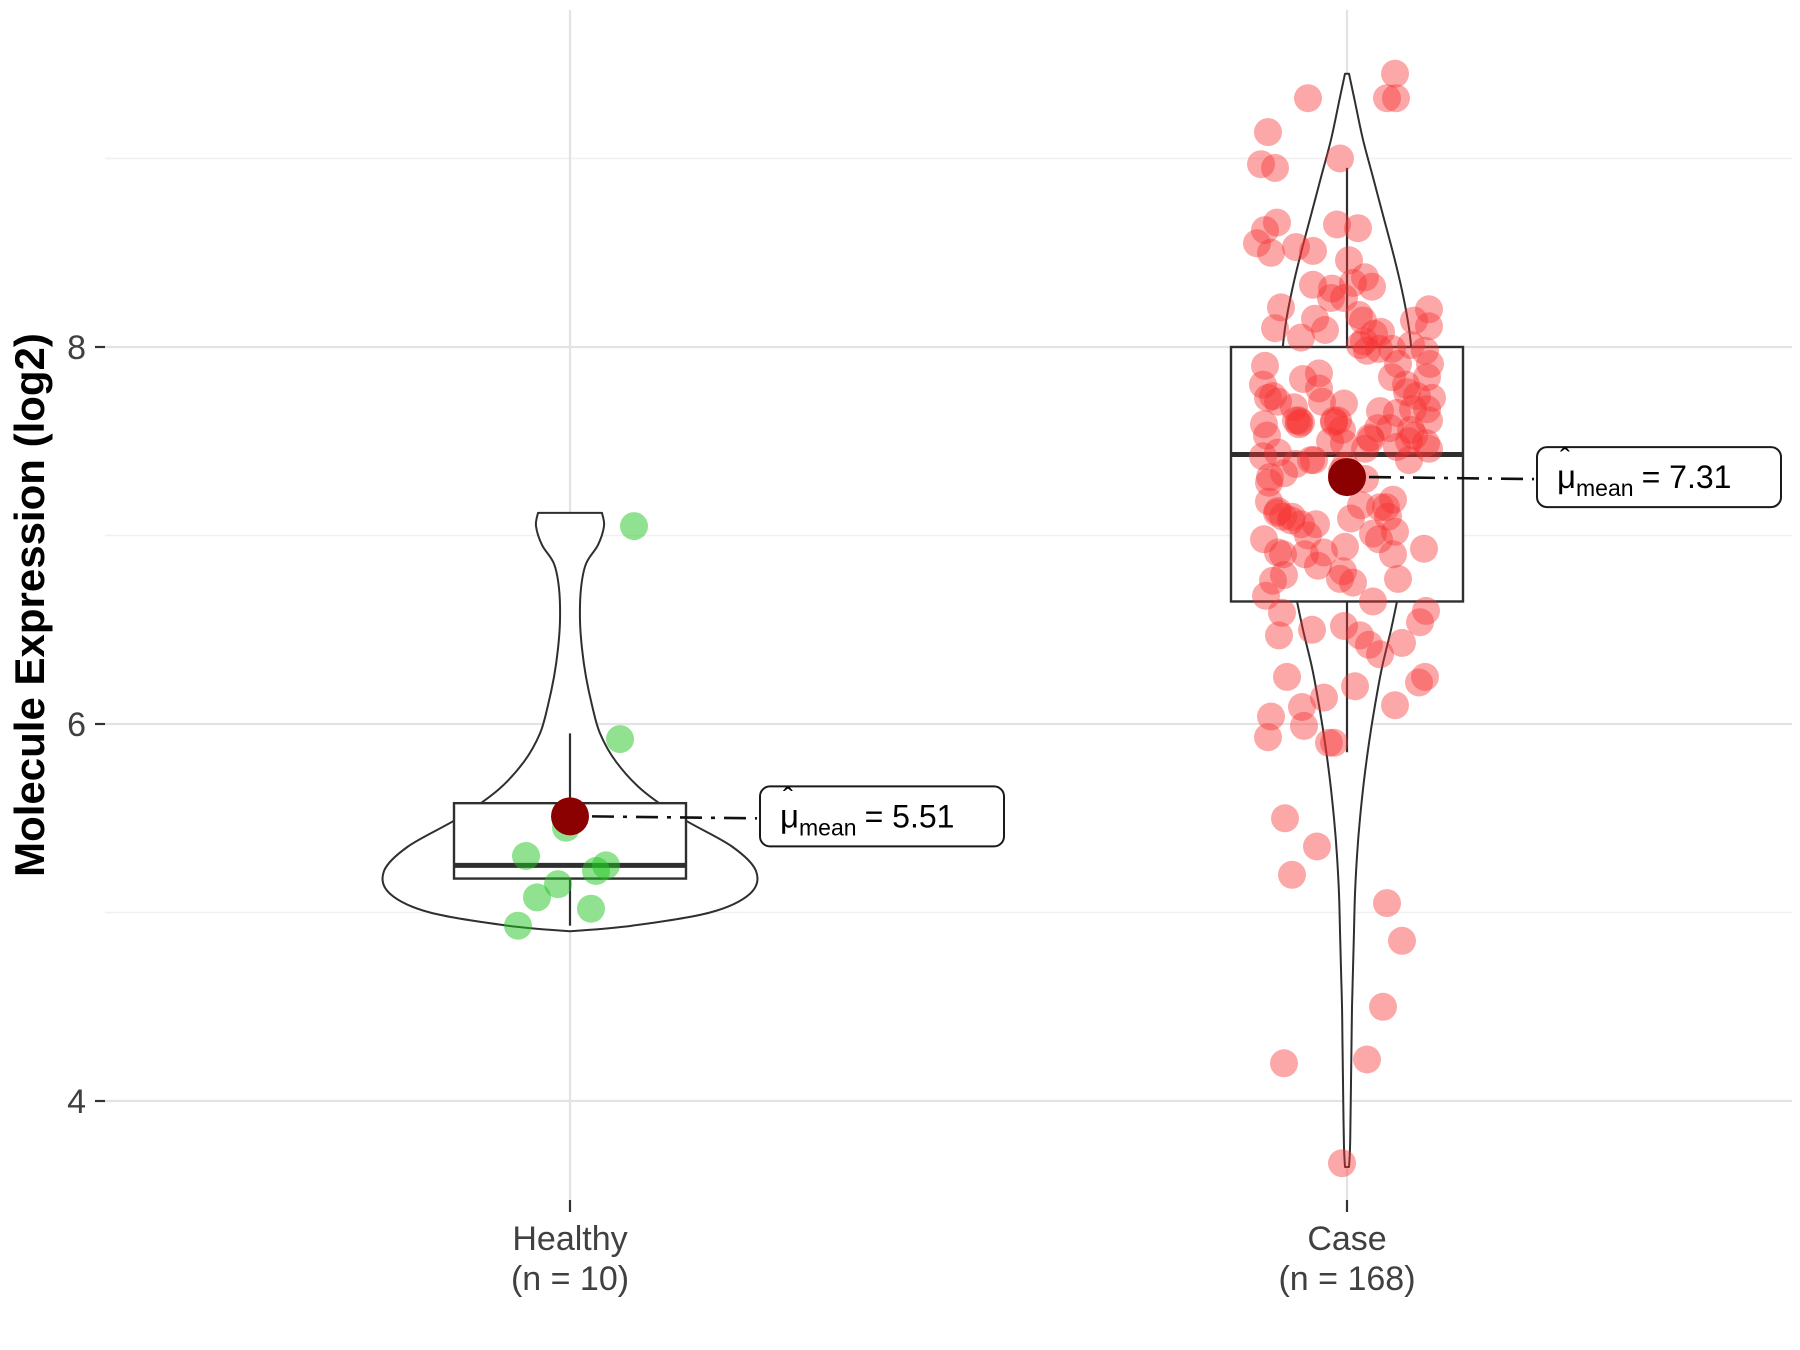  I want to click on annotation-box-healthy, so click(882, 816).